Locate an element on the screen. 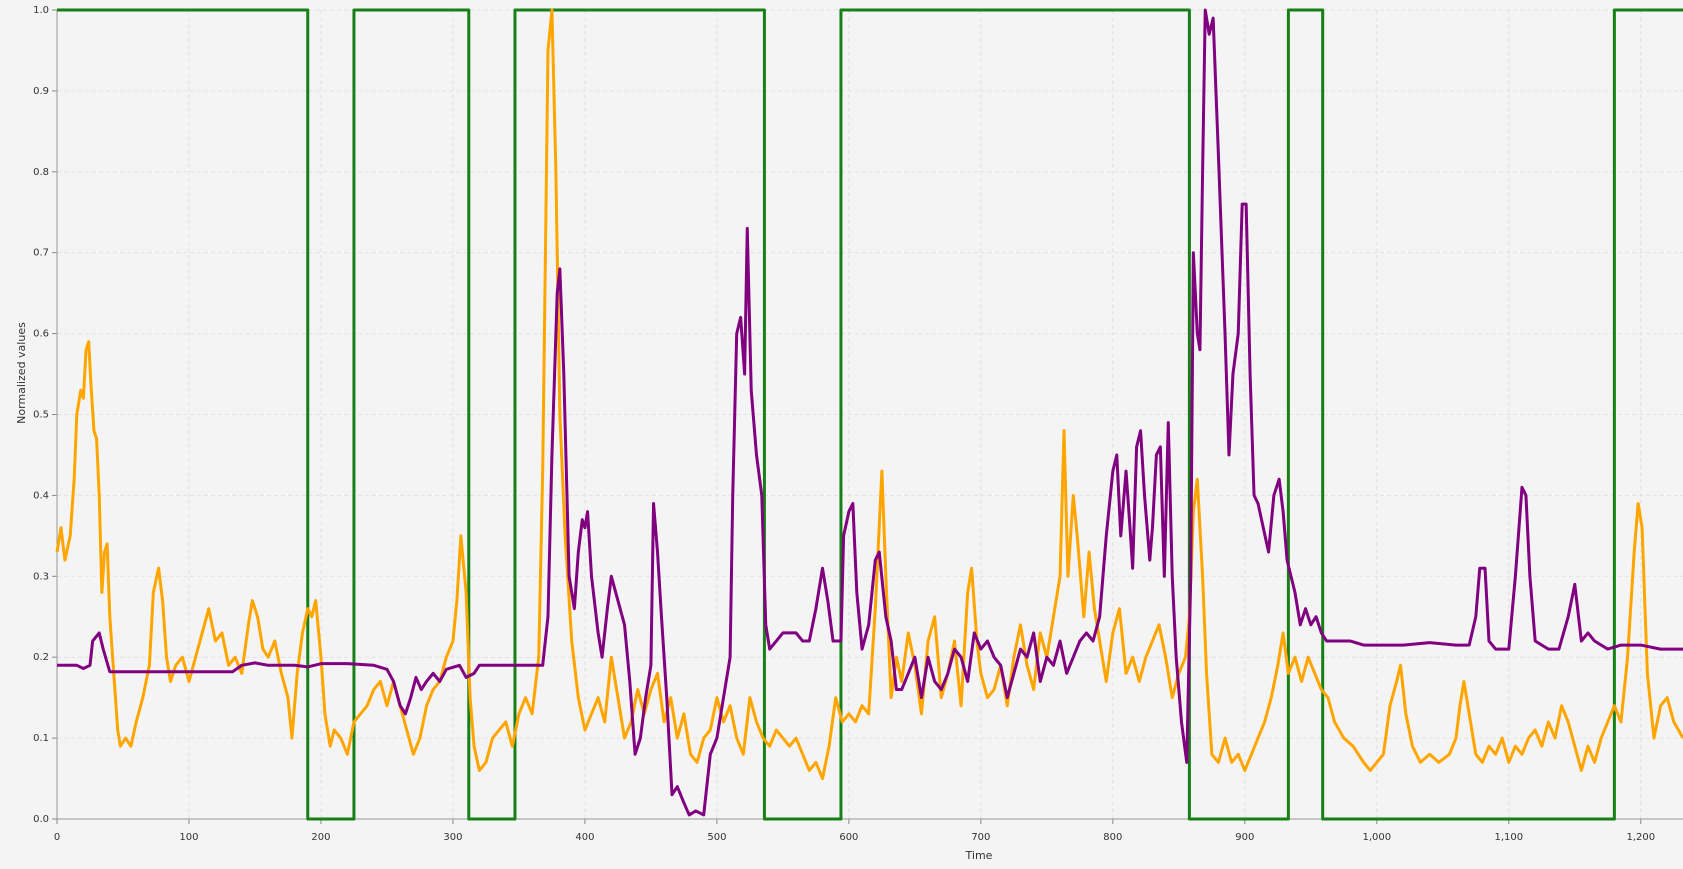  y-axis-title: Normalized values is located at coordinates (21, 373).